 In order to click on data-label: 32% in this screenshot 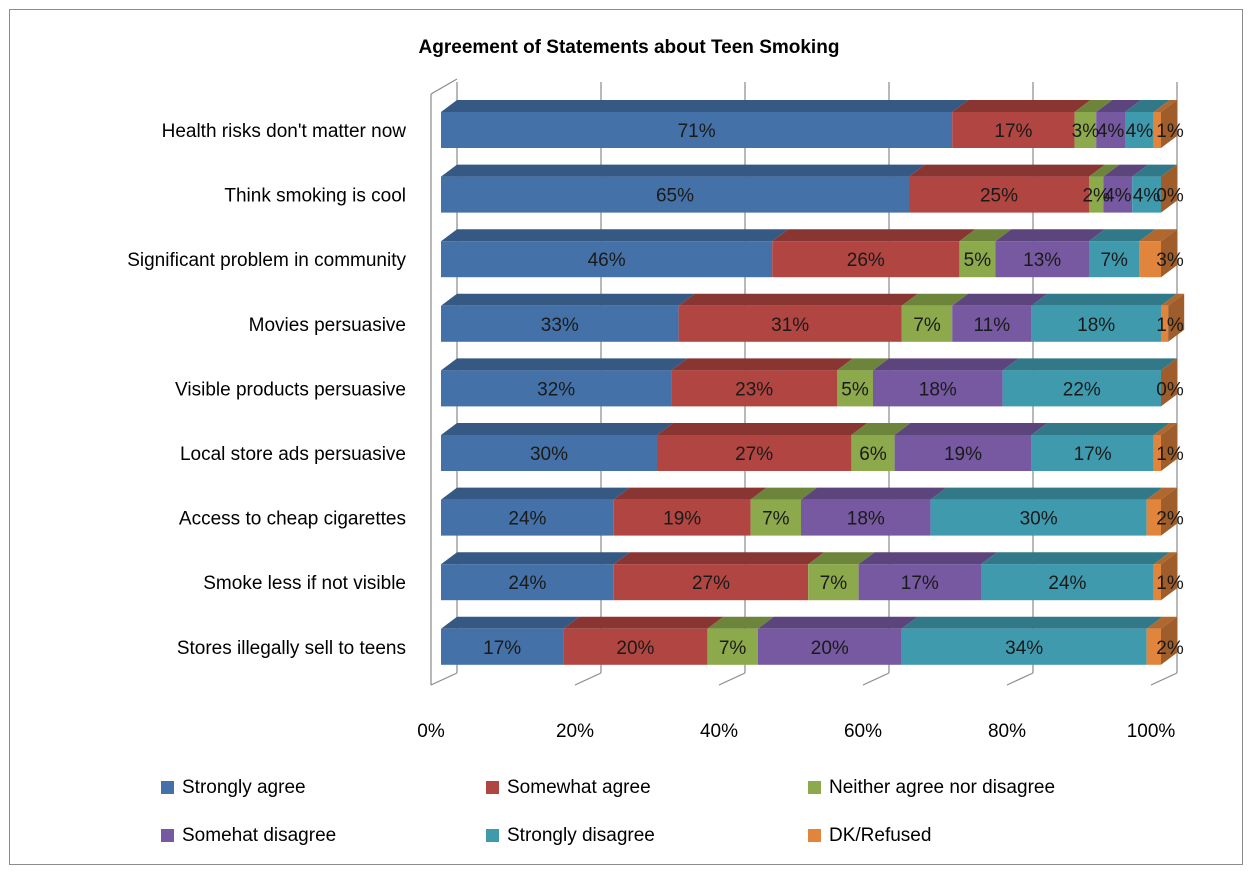, I will do `click(556, 389)`.